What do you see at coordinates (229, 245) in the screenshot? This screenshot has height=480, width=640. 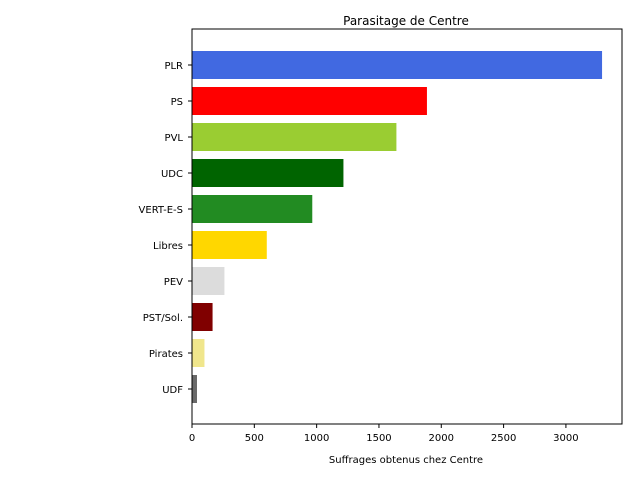 I see `bar-libres` at bounding box center [229, 245].